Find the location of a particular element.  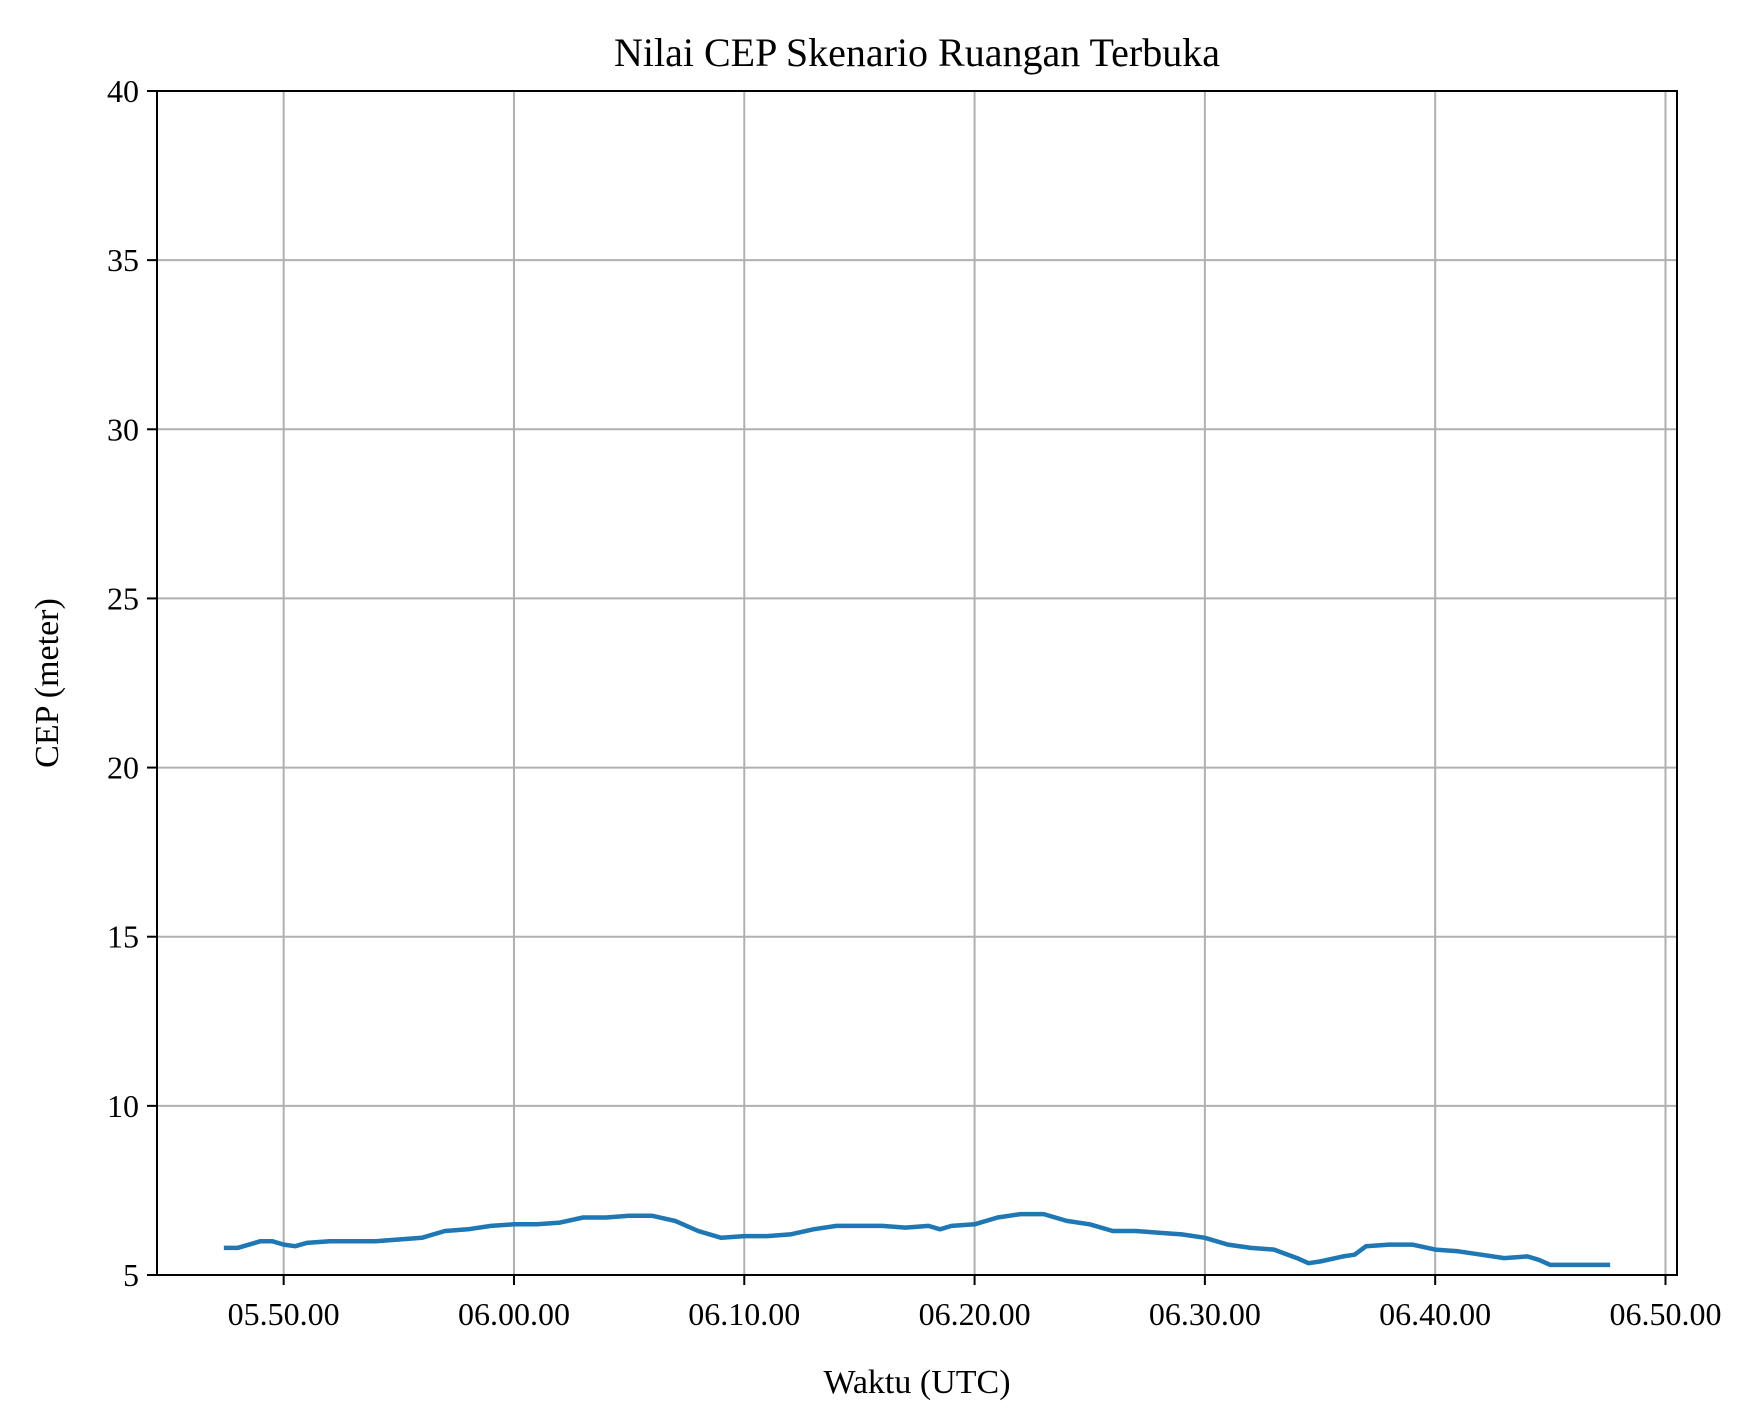

cep-series-line is located at coordinates (917, 1239).